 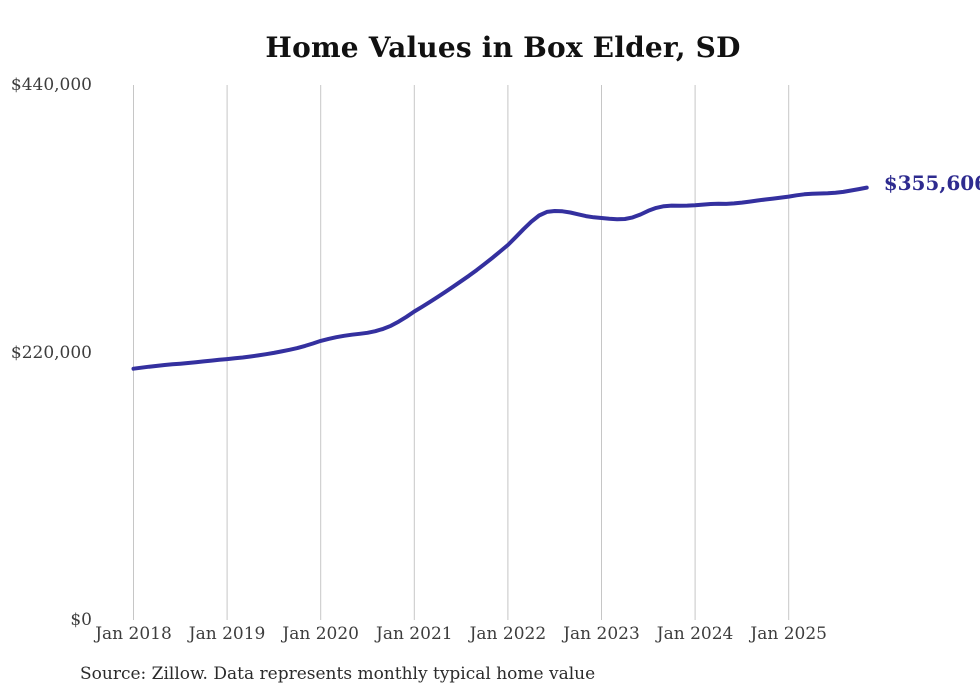 I want to click on y-tick-label: $220,000, so click(x=51, y=352).